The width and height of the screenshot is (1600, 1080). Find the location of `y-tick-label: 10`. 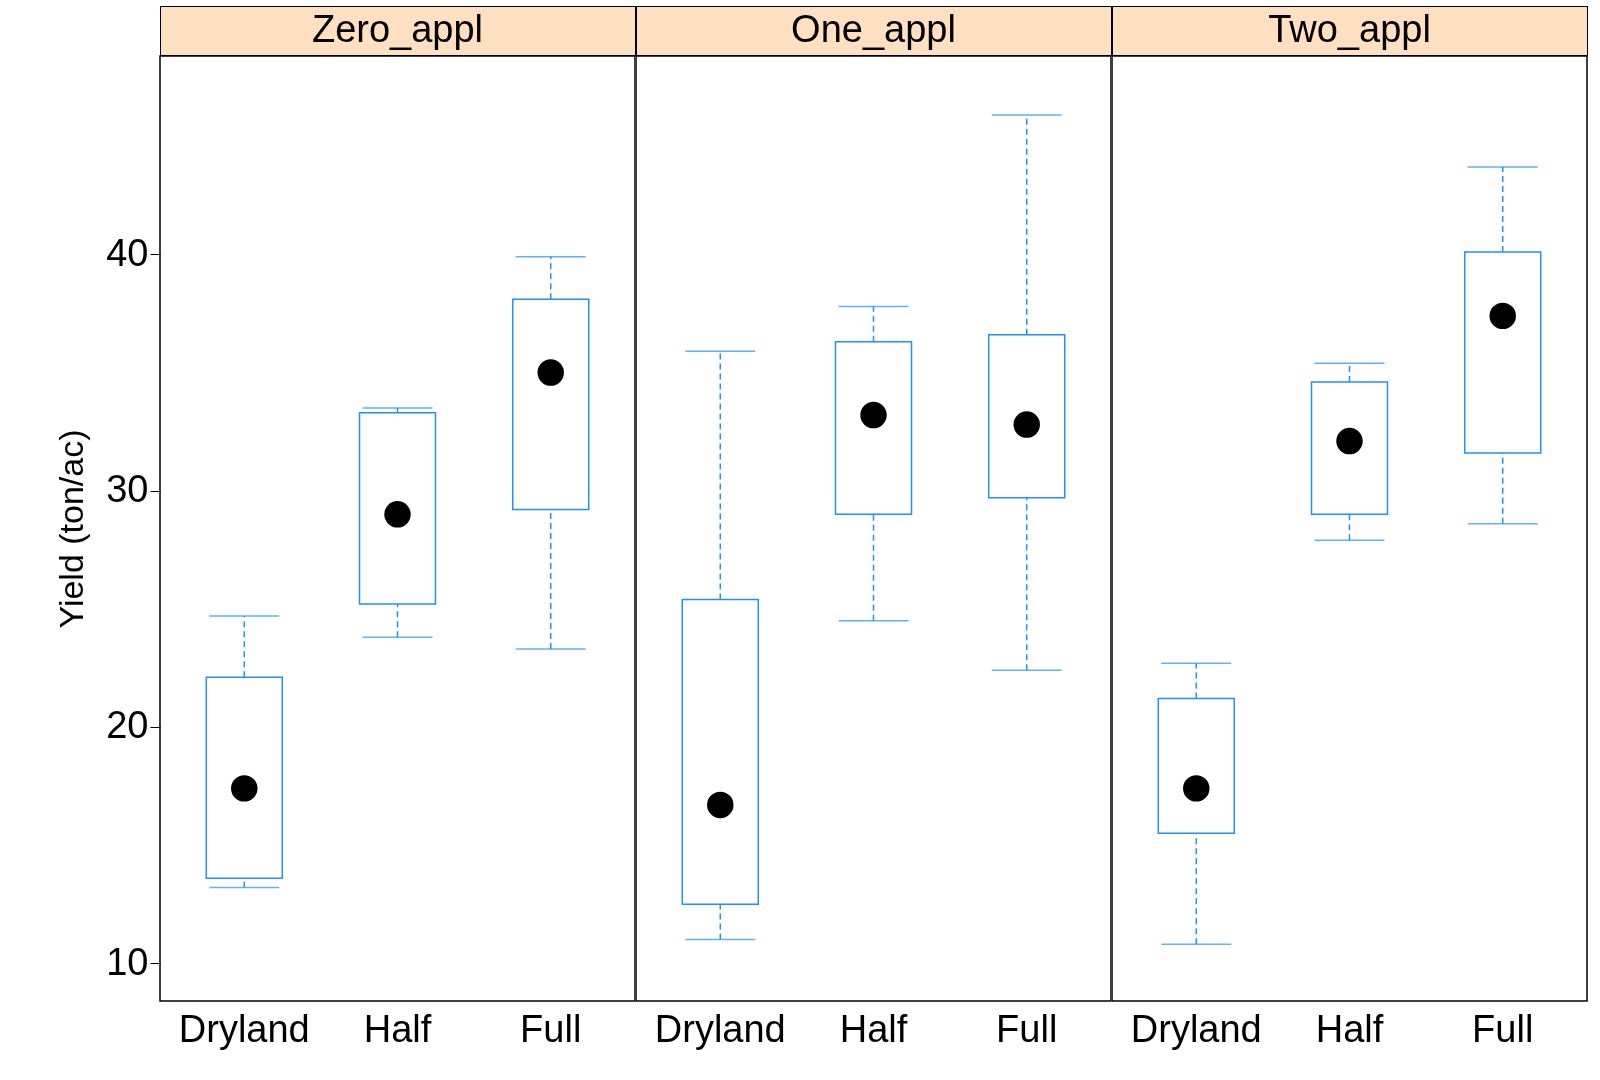

y-tick-label: 10 is located at coordinates (127, 961).